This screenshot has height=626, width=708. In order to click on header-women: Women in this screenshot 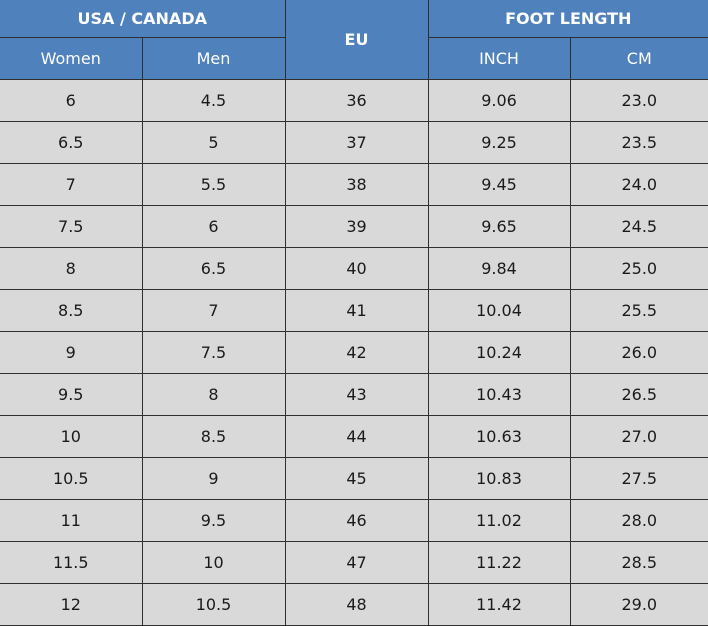, I will do `click(71, 58)`.